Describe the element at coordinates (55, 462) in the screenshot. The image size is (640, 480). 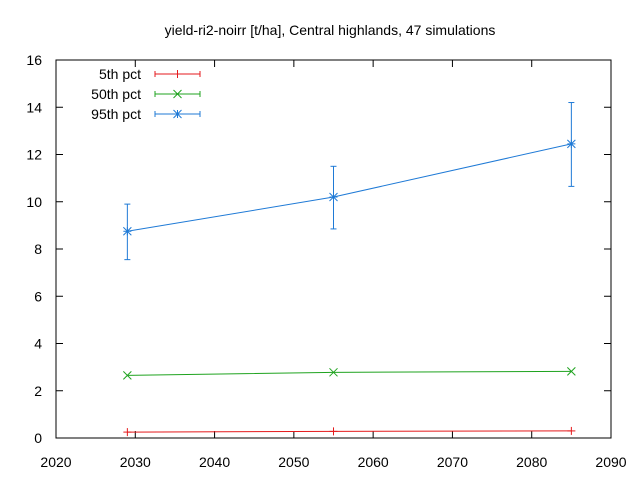
I see `x-tick-label: 2020` at that location.